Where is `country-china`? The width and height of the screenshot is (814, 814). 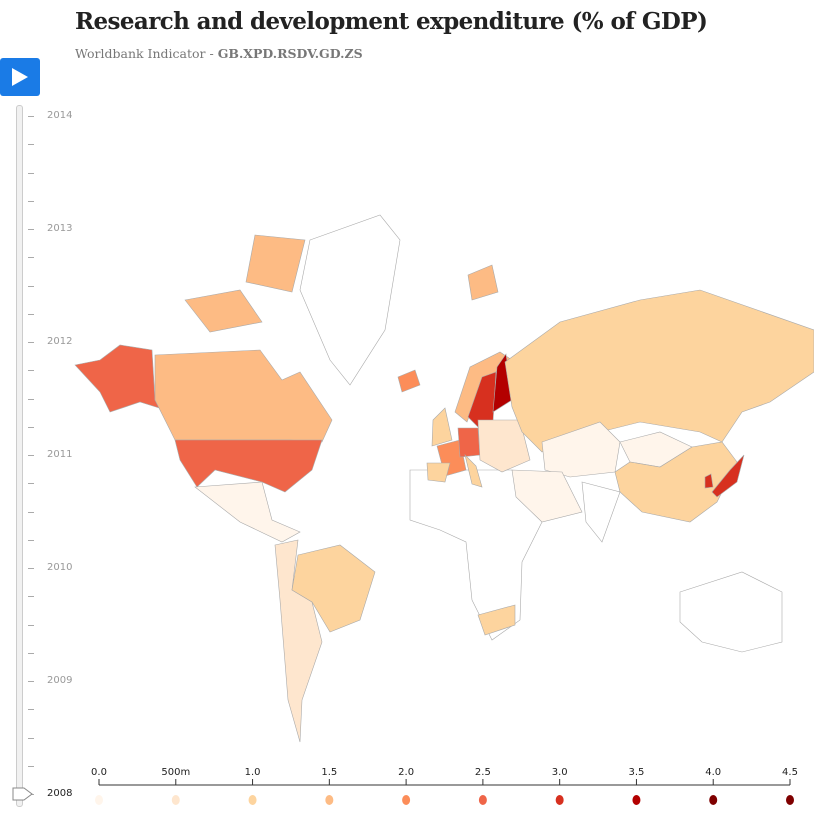
country-china is located at coordinates (676, 482).